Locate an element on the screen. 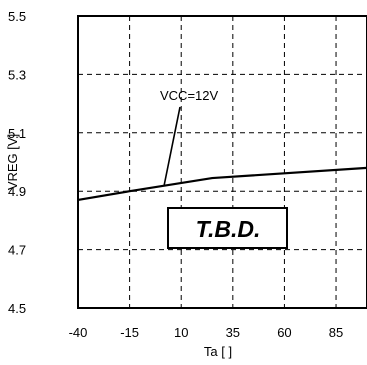 This screenshot has width=367, height=365. series-line is located at coordinates (222, 184).